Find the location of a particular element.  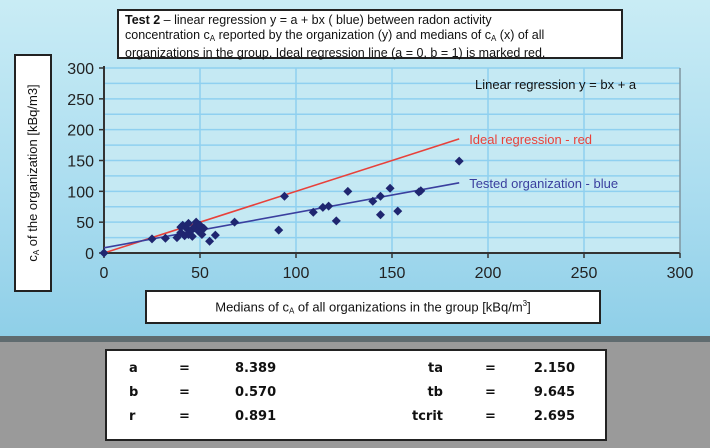

x-tick-label: 150 is located at coordinates (392, 273).